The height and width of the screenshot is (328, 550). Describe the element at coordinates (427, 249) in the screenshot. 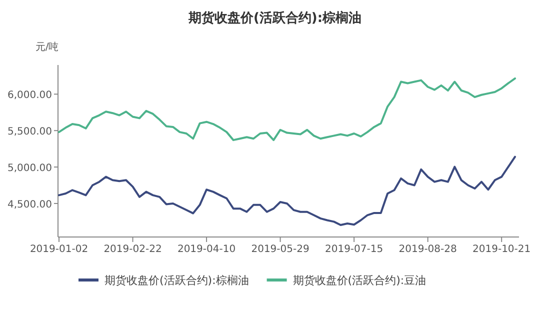

I see `x-tick-label: 2019-08-28` at that location.